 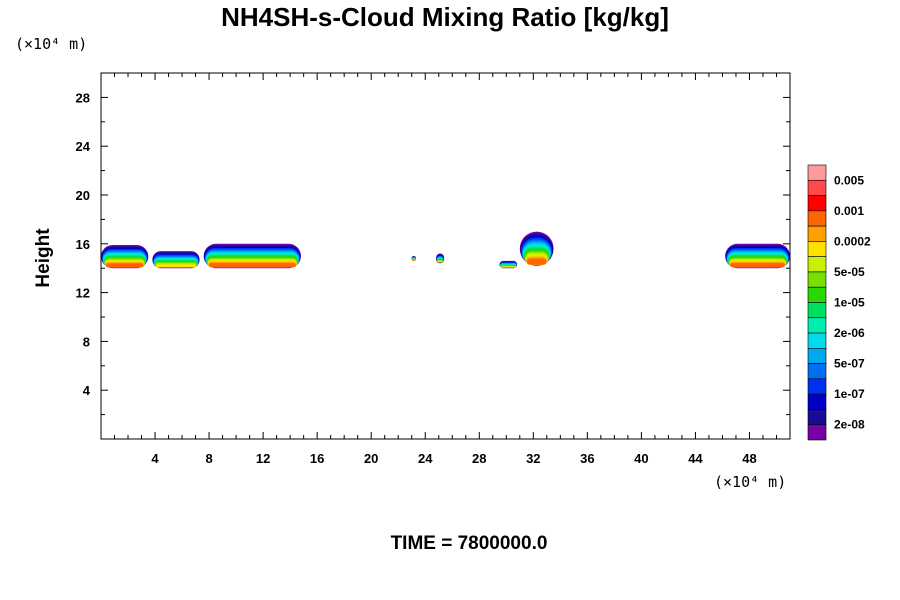 I want to click on colorbar-label: 1e-07, so click(x=849, y=394).